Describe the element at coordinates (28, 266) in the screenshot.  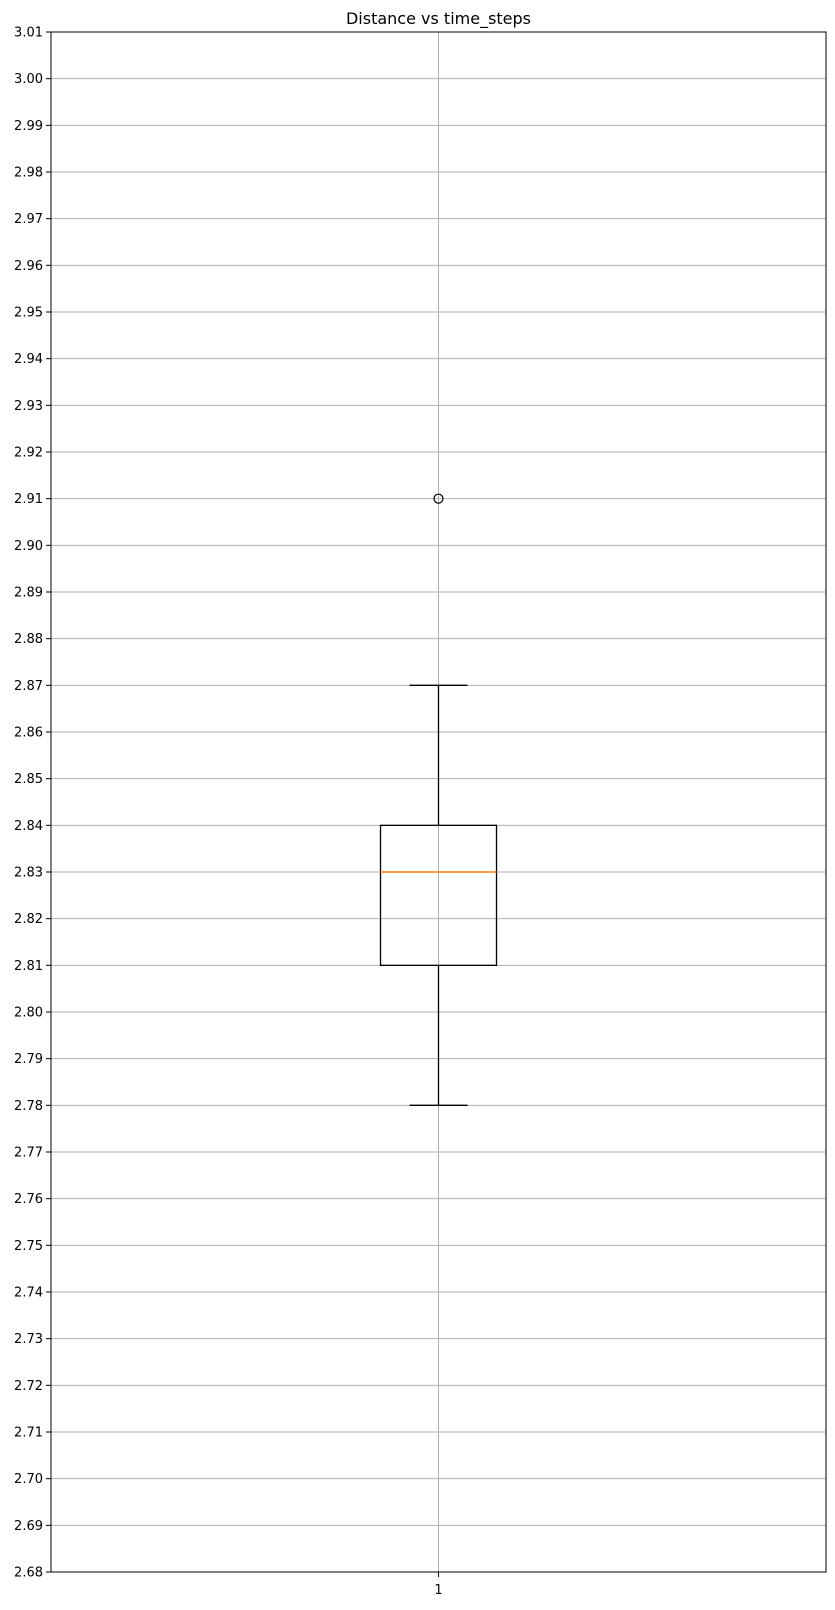
I see `y-tick-label: 2.96` at that location.